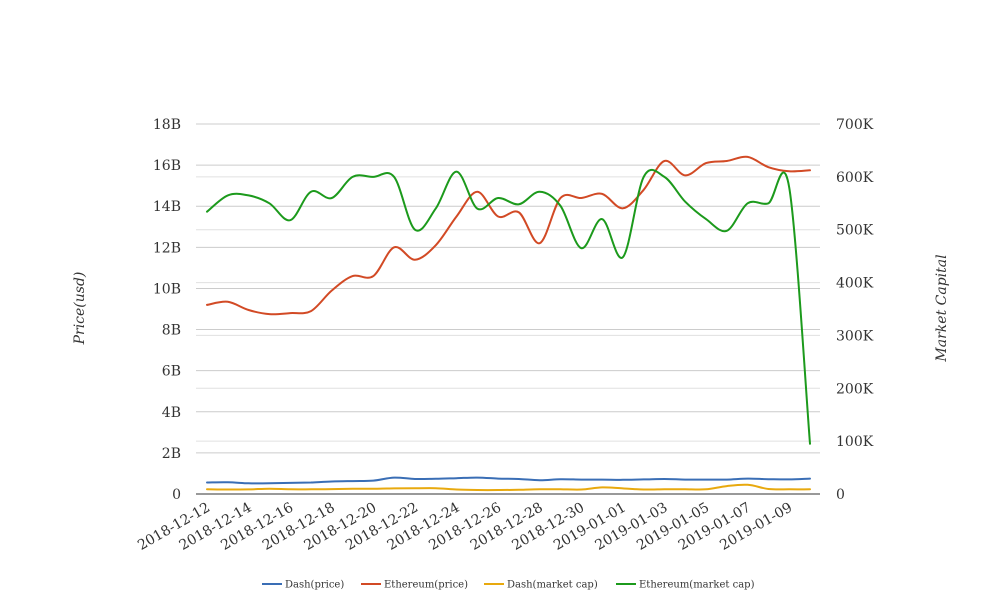 This screenshot has width=1008, height=616. I want to click on left-tick-label: 8B, so click(171, 331).